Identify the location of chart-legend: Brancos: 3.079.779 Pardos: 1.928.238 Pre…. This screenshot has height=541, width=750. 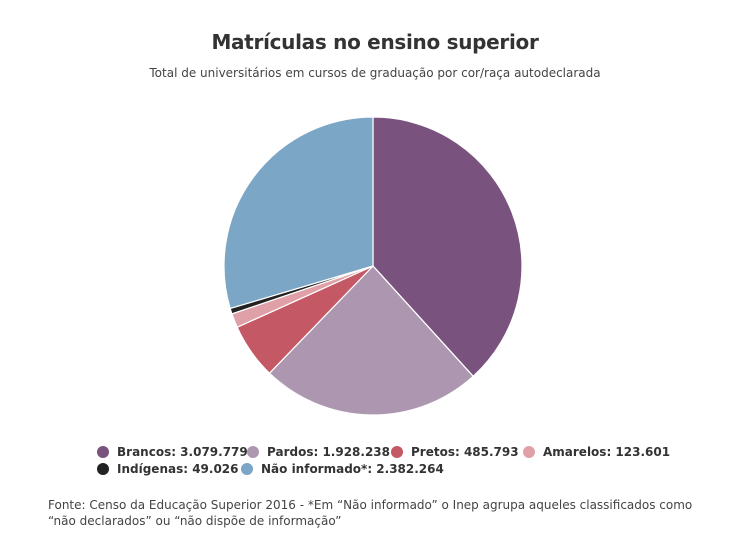
(397, 460).